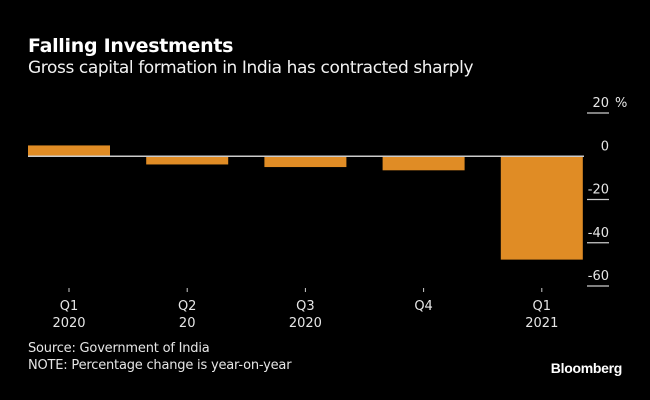  What do you see at coordinates (586, 368) in the screenshot?
I see `bloomberg-logo: Bloomberg` at bounding box center [586, 368].